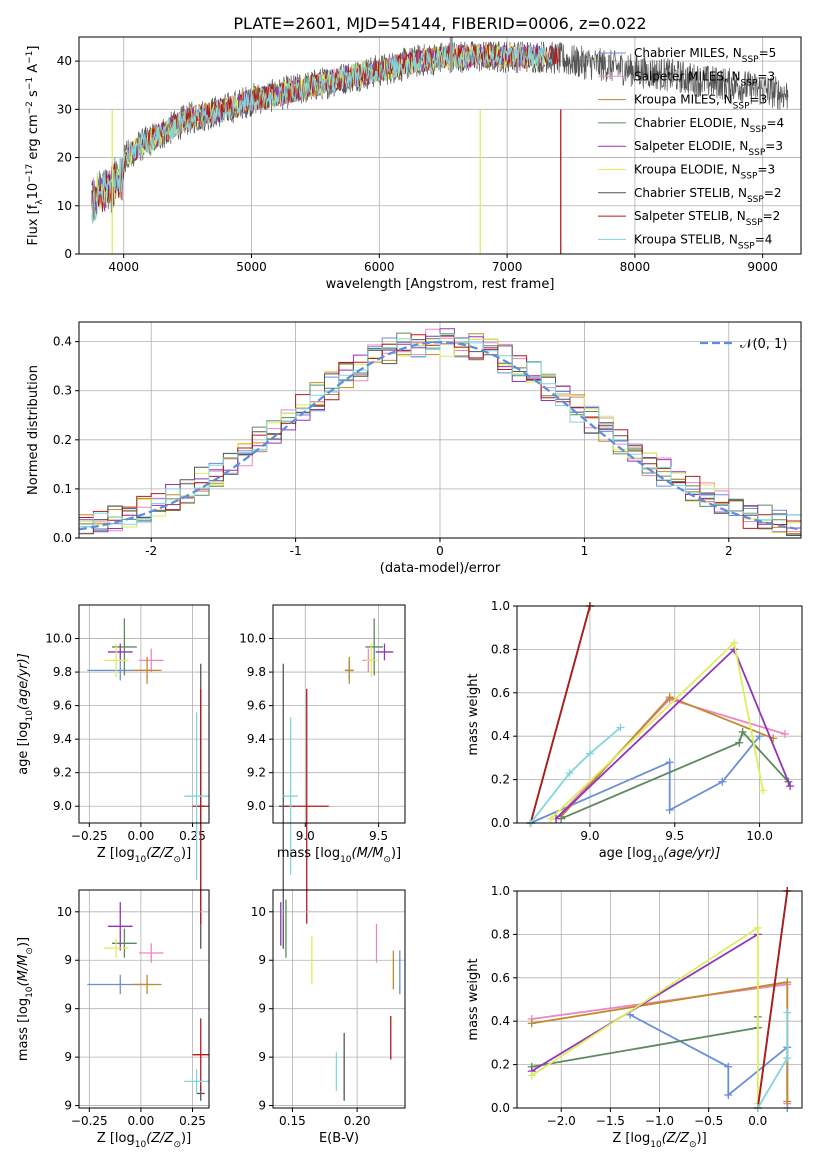 Image resolution: width=819 pixels, height=1170 pixels. Describe the element at coordinates (256, 672) in the screenshot. I see `y-tick-label: 9.8` at that location.